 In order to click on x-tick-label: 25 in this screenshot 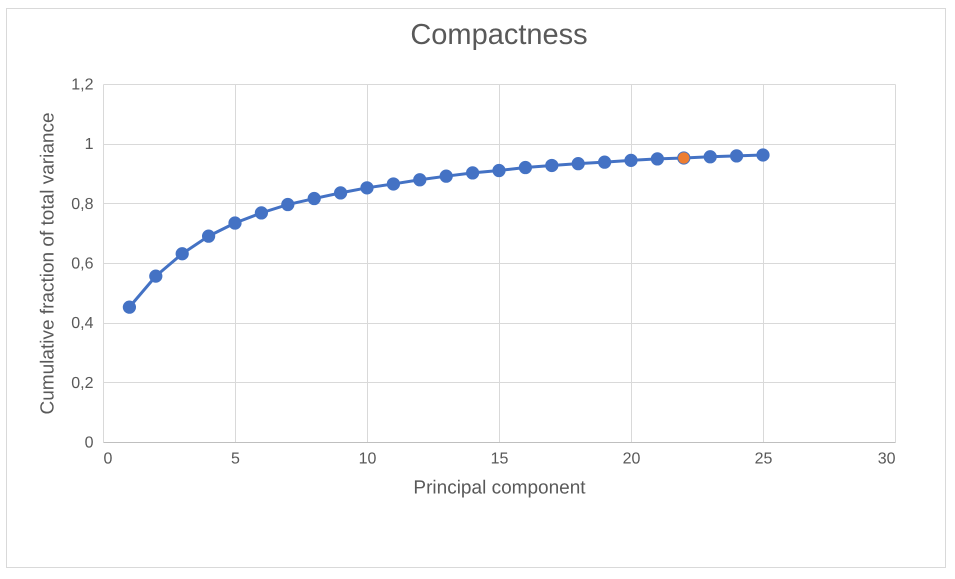, I will do `click(763, 459)`.